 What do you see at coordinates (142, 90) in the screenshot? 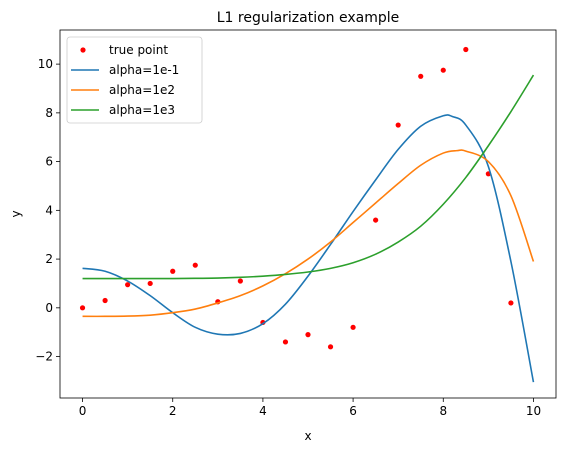
I see `legend-label: alpha=1e2` at bounding box center [142, 90].